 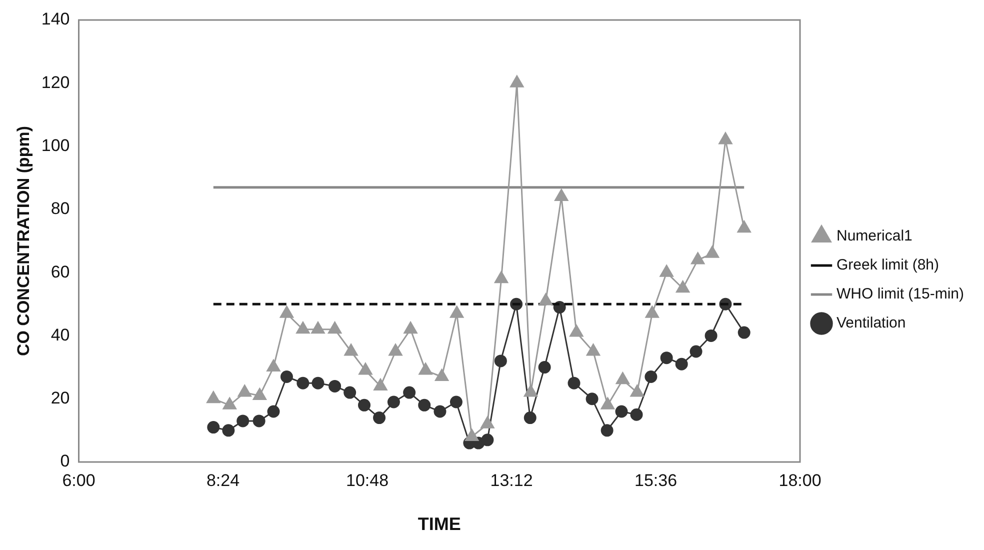 What do you see at coordinates (874, 236) in the screenshot?
I see `legend-label: Numerical1` at bounding box center [874, 236].